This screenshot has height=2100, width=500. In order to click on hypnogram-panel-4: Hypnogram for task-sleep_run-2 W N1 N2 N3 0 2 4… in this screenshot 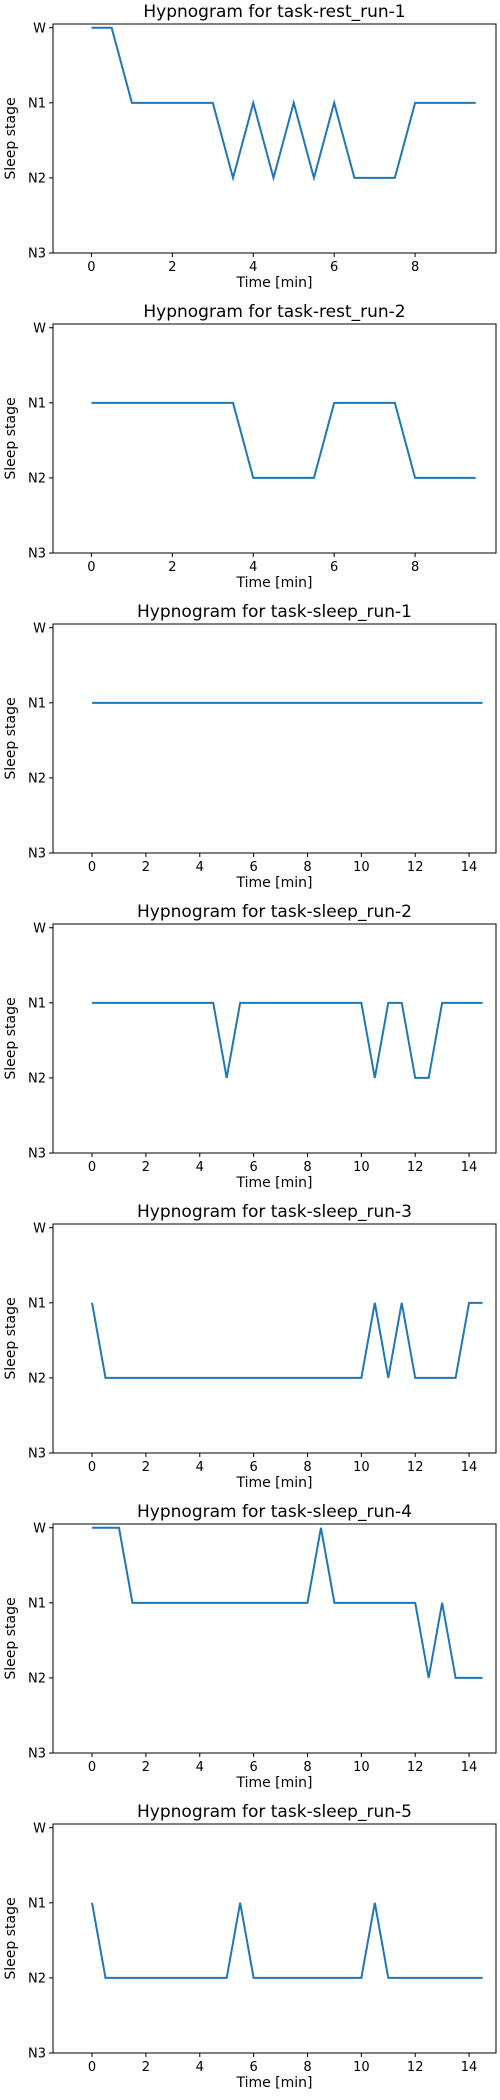, I will do `click(250, 1046)`.